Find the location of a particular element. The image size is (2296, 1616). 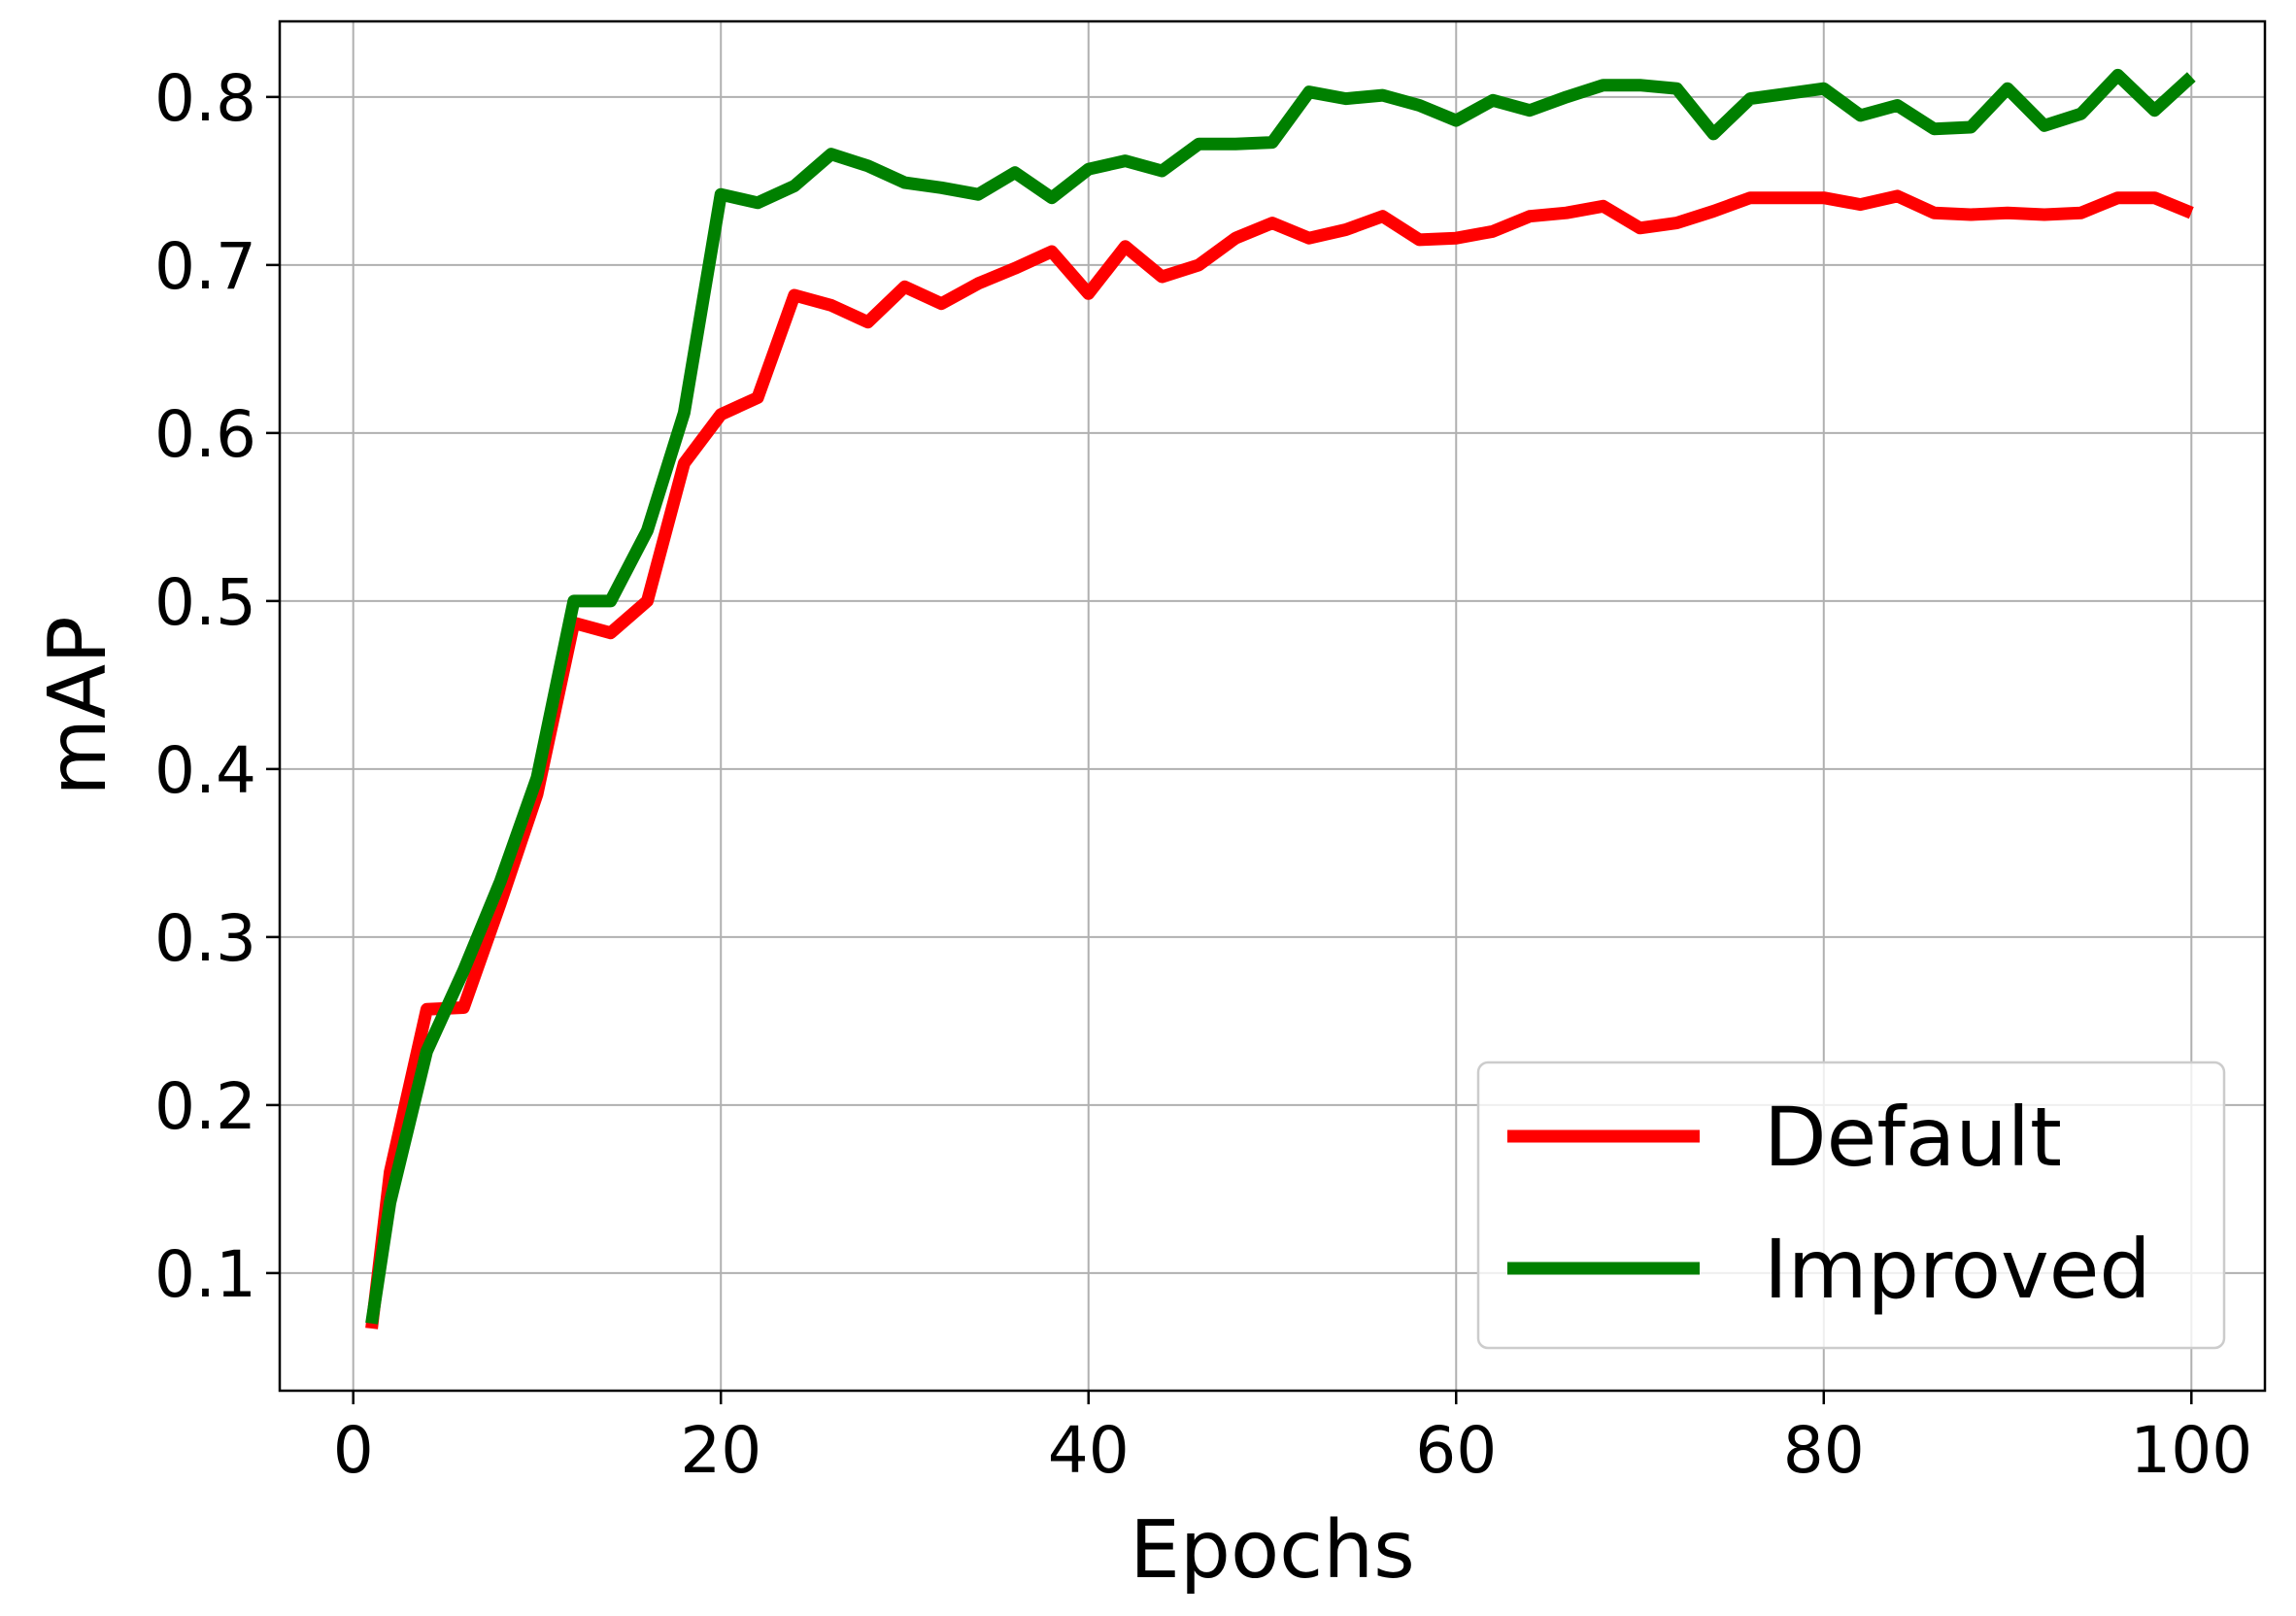

y-tick-label: 0.3 is located at coordinates (205, 939).